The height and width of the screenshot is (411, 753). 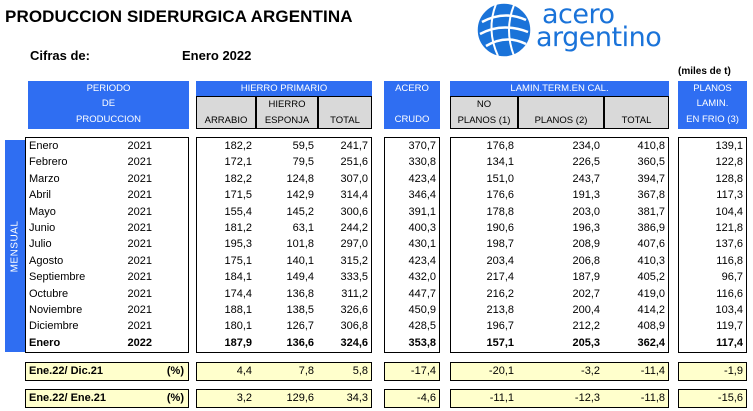 I want to click on cell-month: Octubre, so click(x=49, y=293).